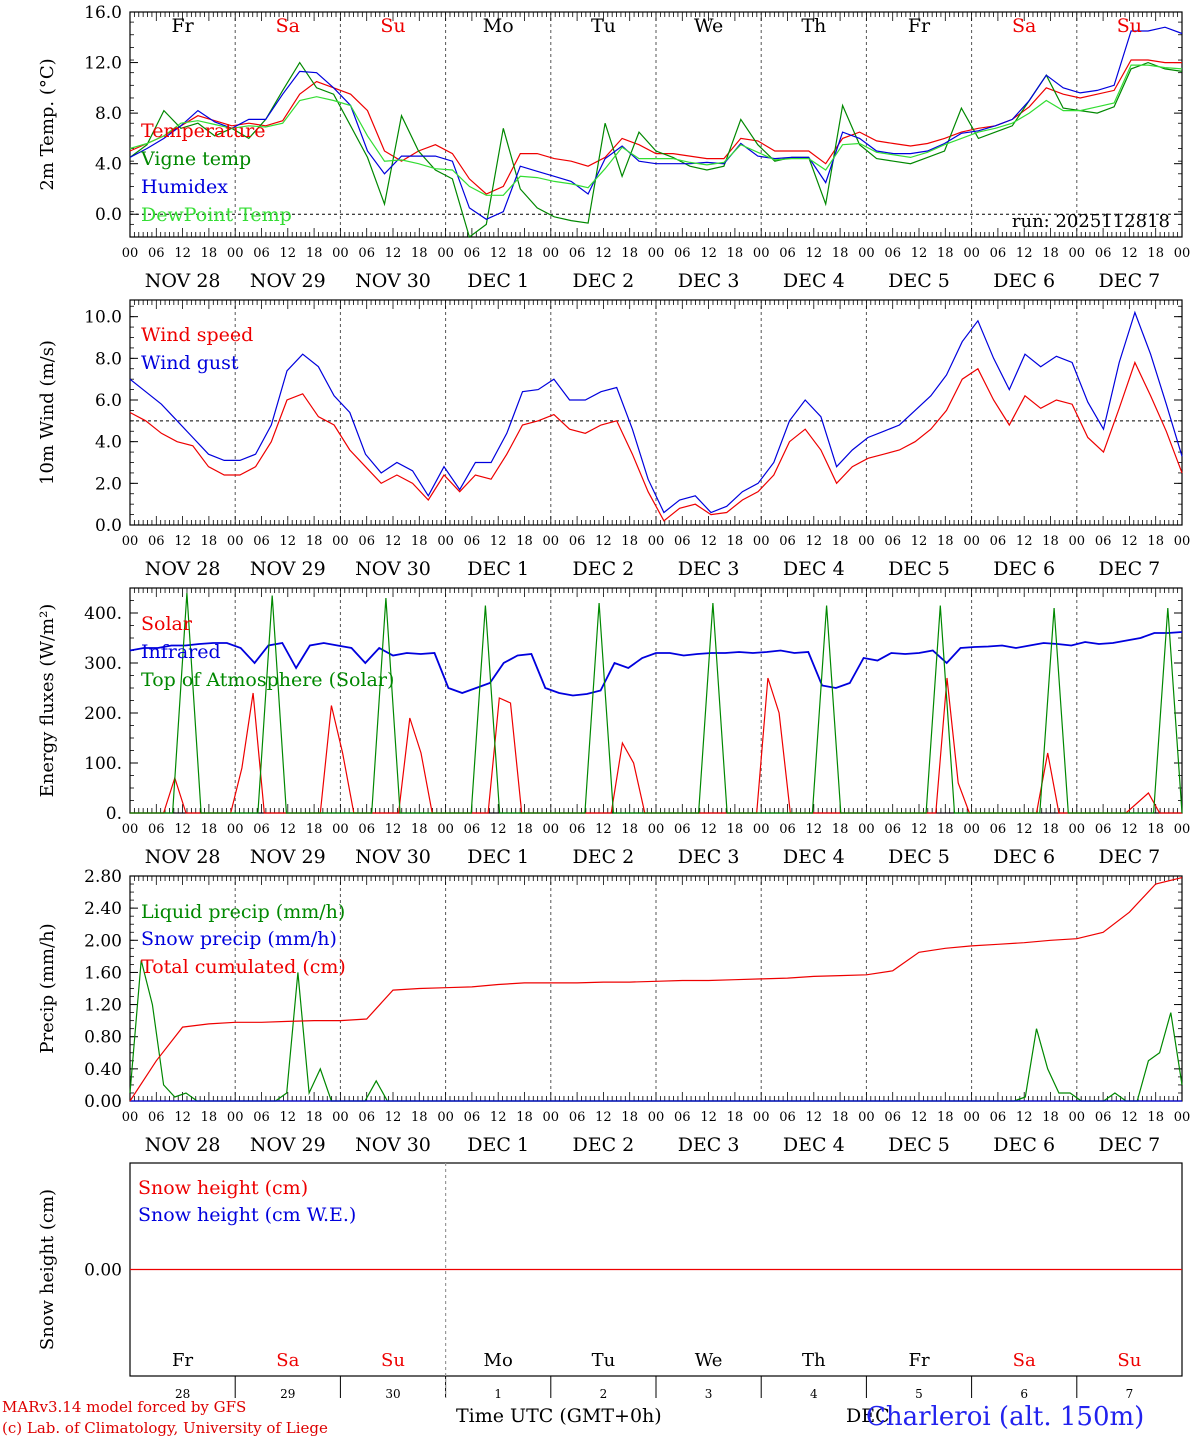 This screenshot has height=1440, width=1194. Describe the element at coordinates (814, 1394) in the screenshot. I see `date-number-label: 4` at that location.